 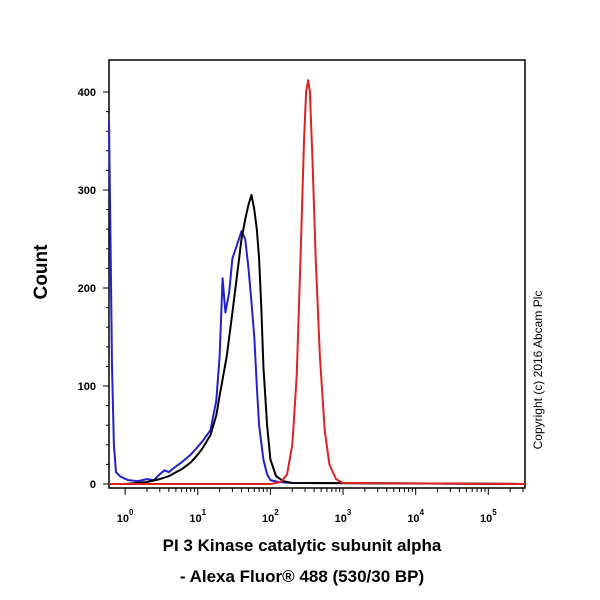 I want to click on x-tick-label: 10², so click(x=270, y=516).